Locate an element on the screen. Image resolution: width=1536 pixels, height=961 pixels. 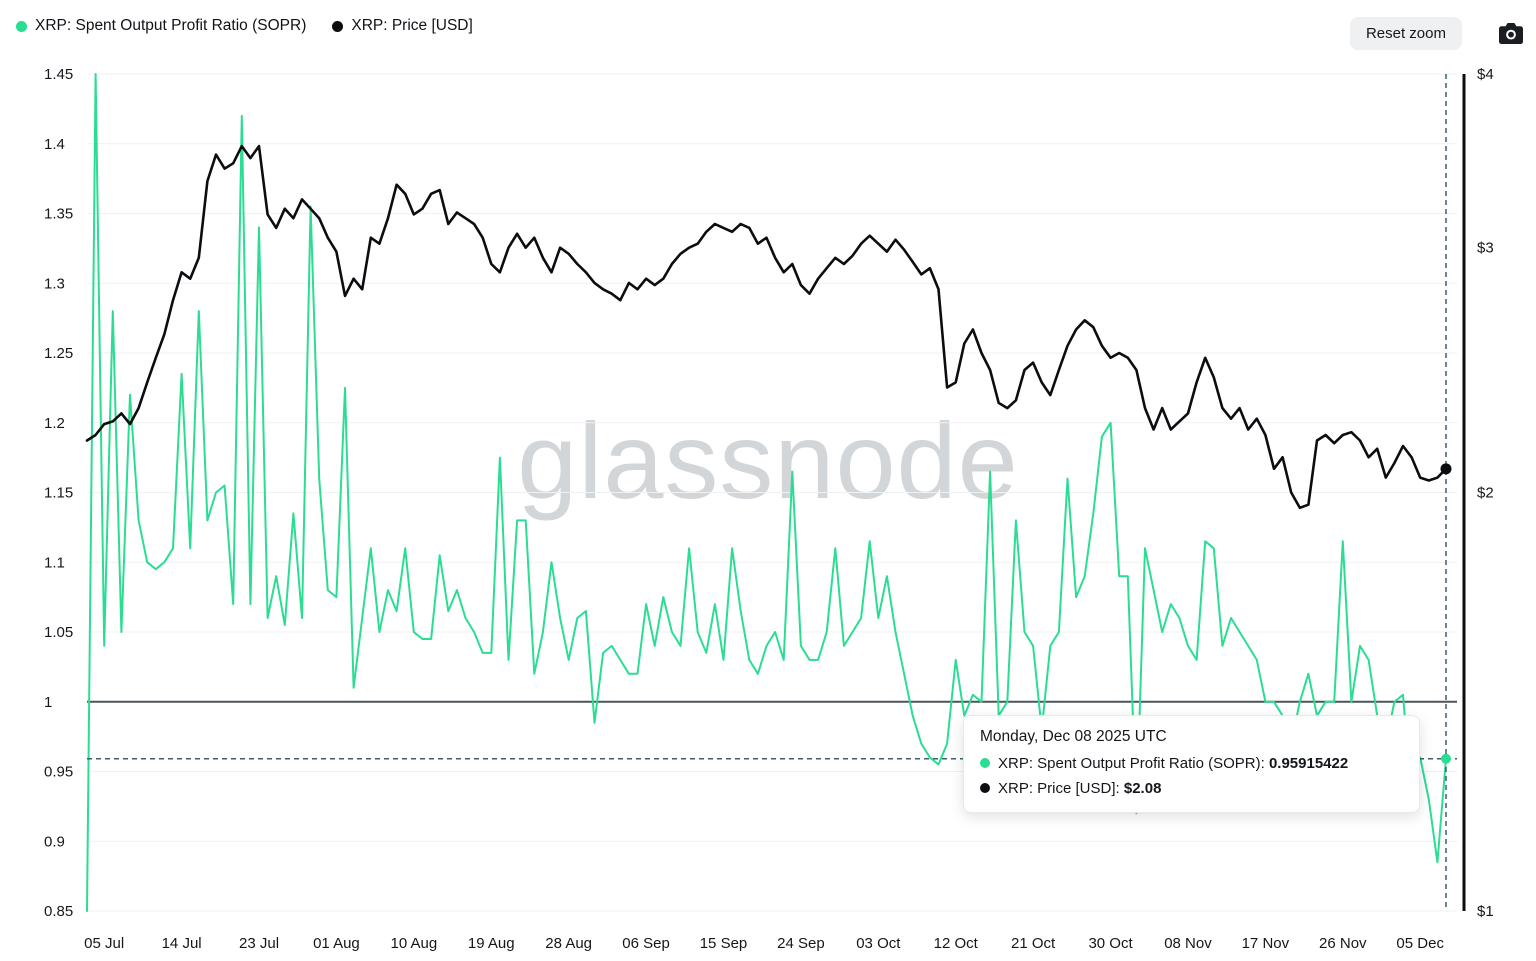
svg-text: 1.25 is located at coordinates (58, 353).